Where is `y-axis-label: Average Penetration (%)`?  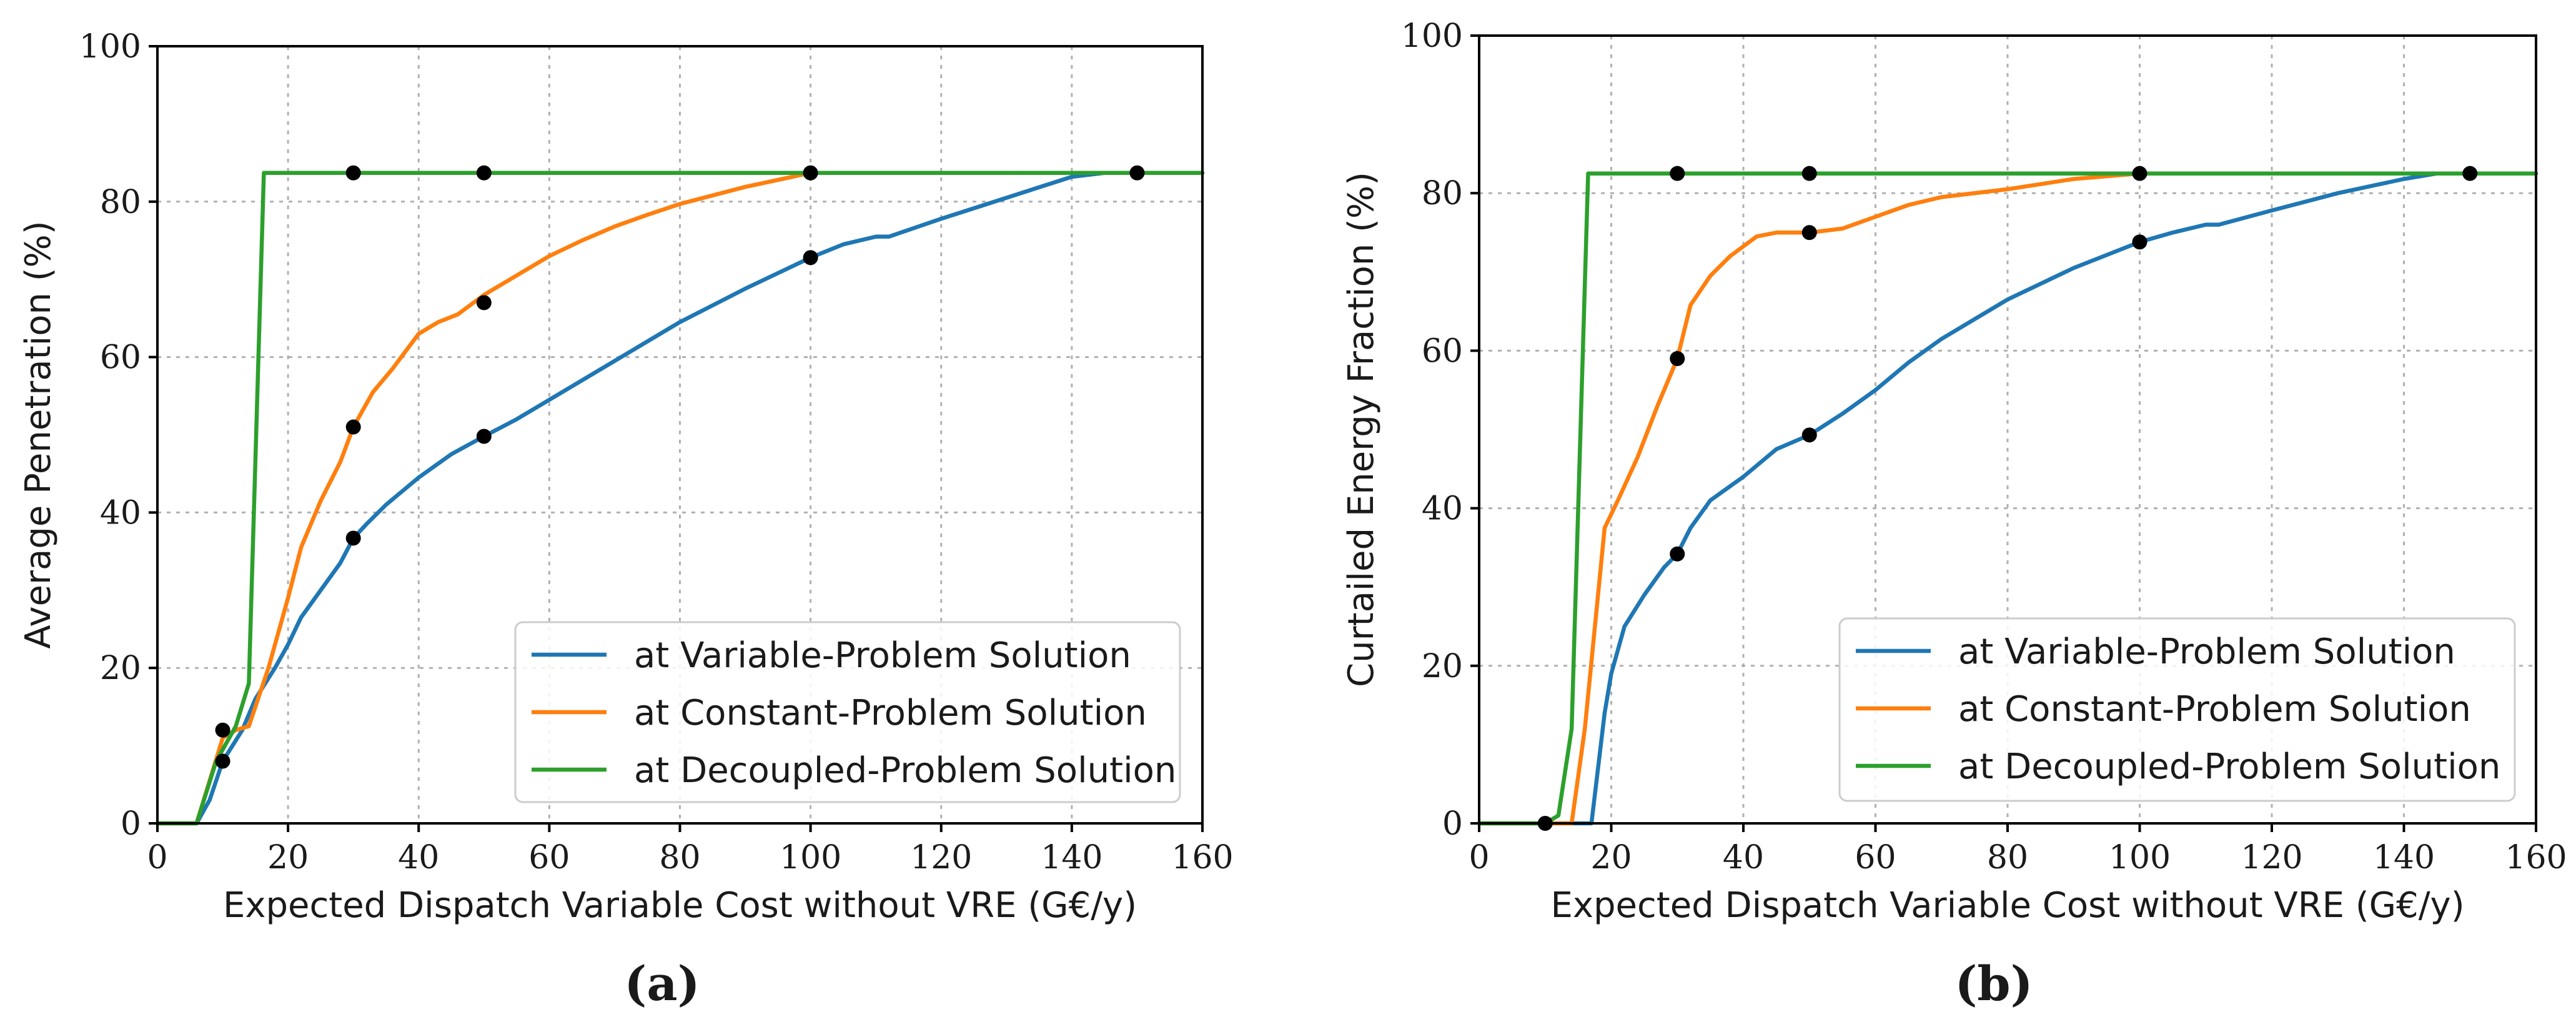 y-axis-label: Average Penetration (%) is located at coordinates (38, 434).